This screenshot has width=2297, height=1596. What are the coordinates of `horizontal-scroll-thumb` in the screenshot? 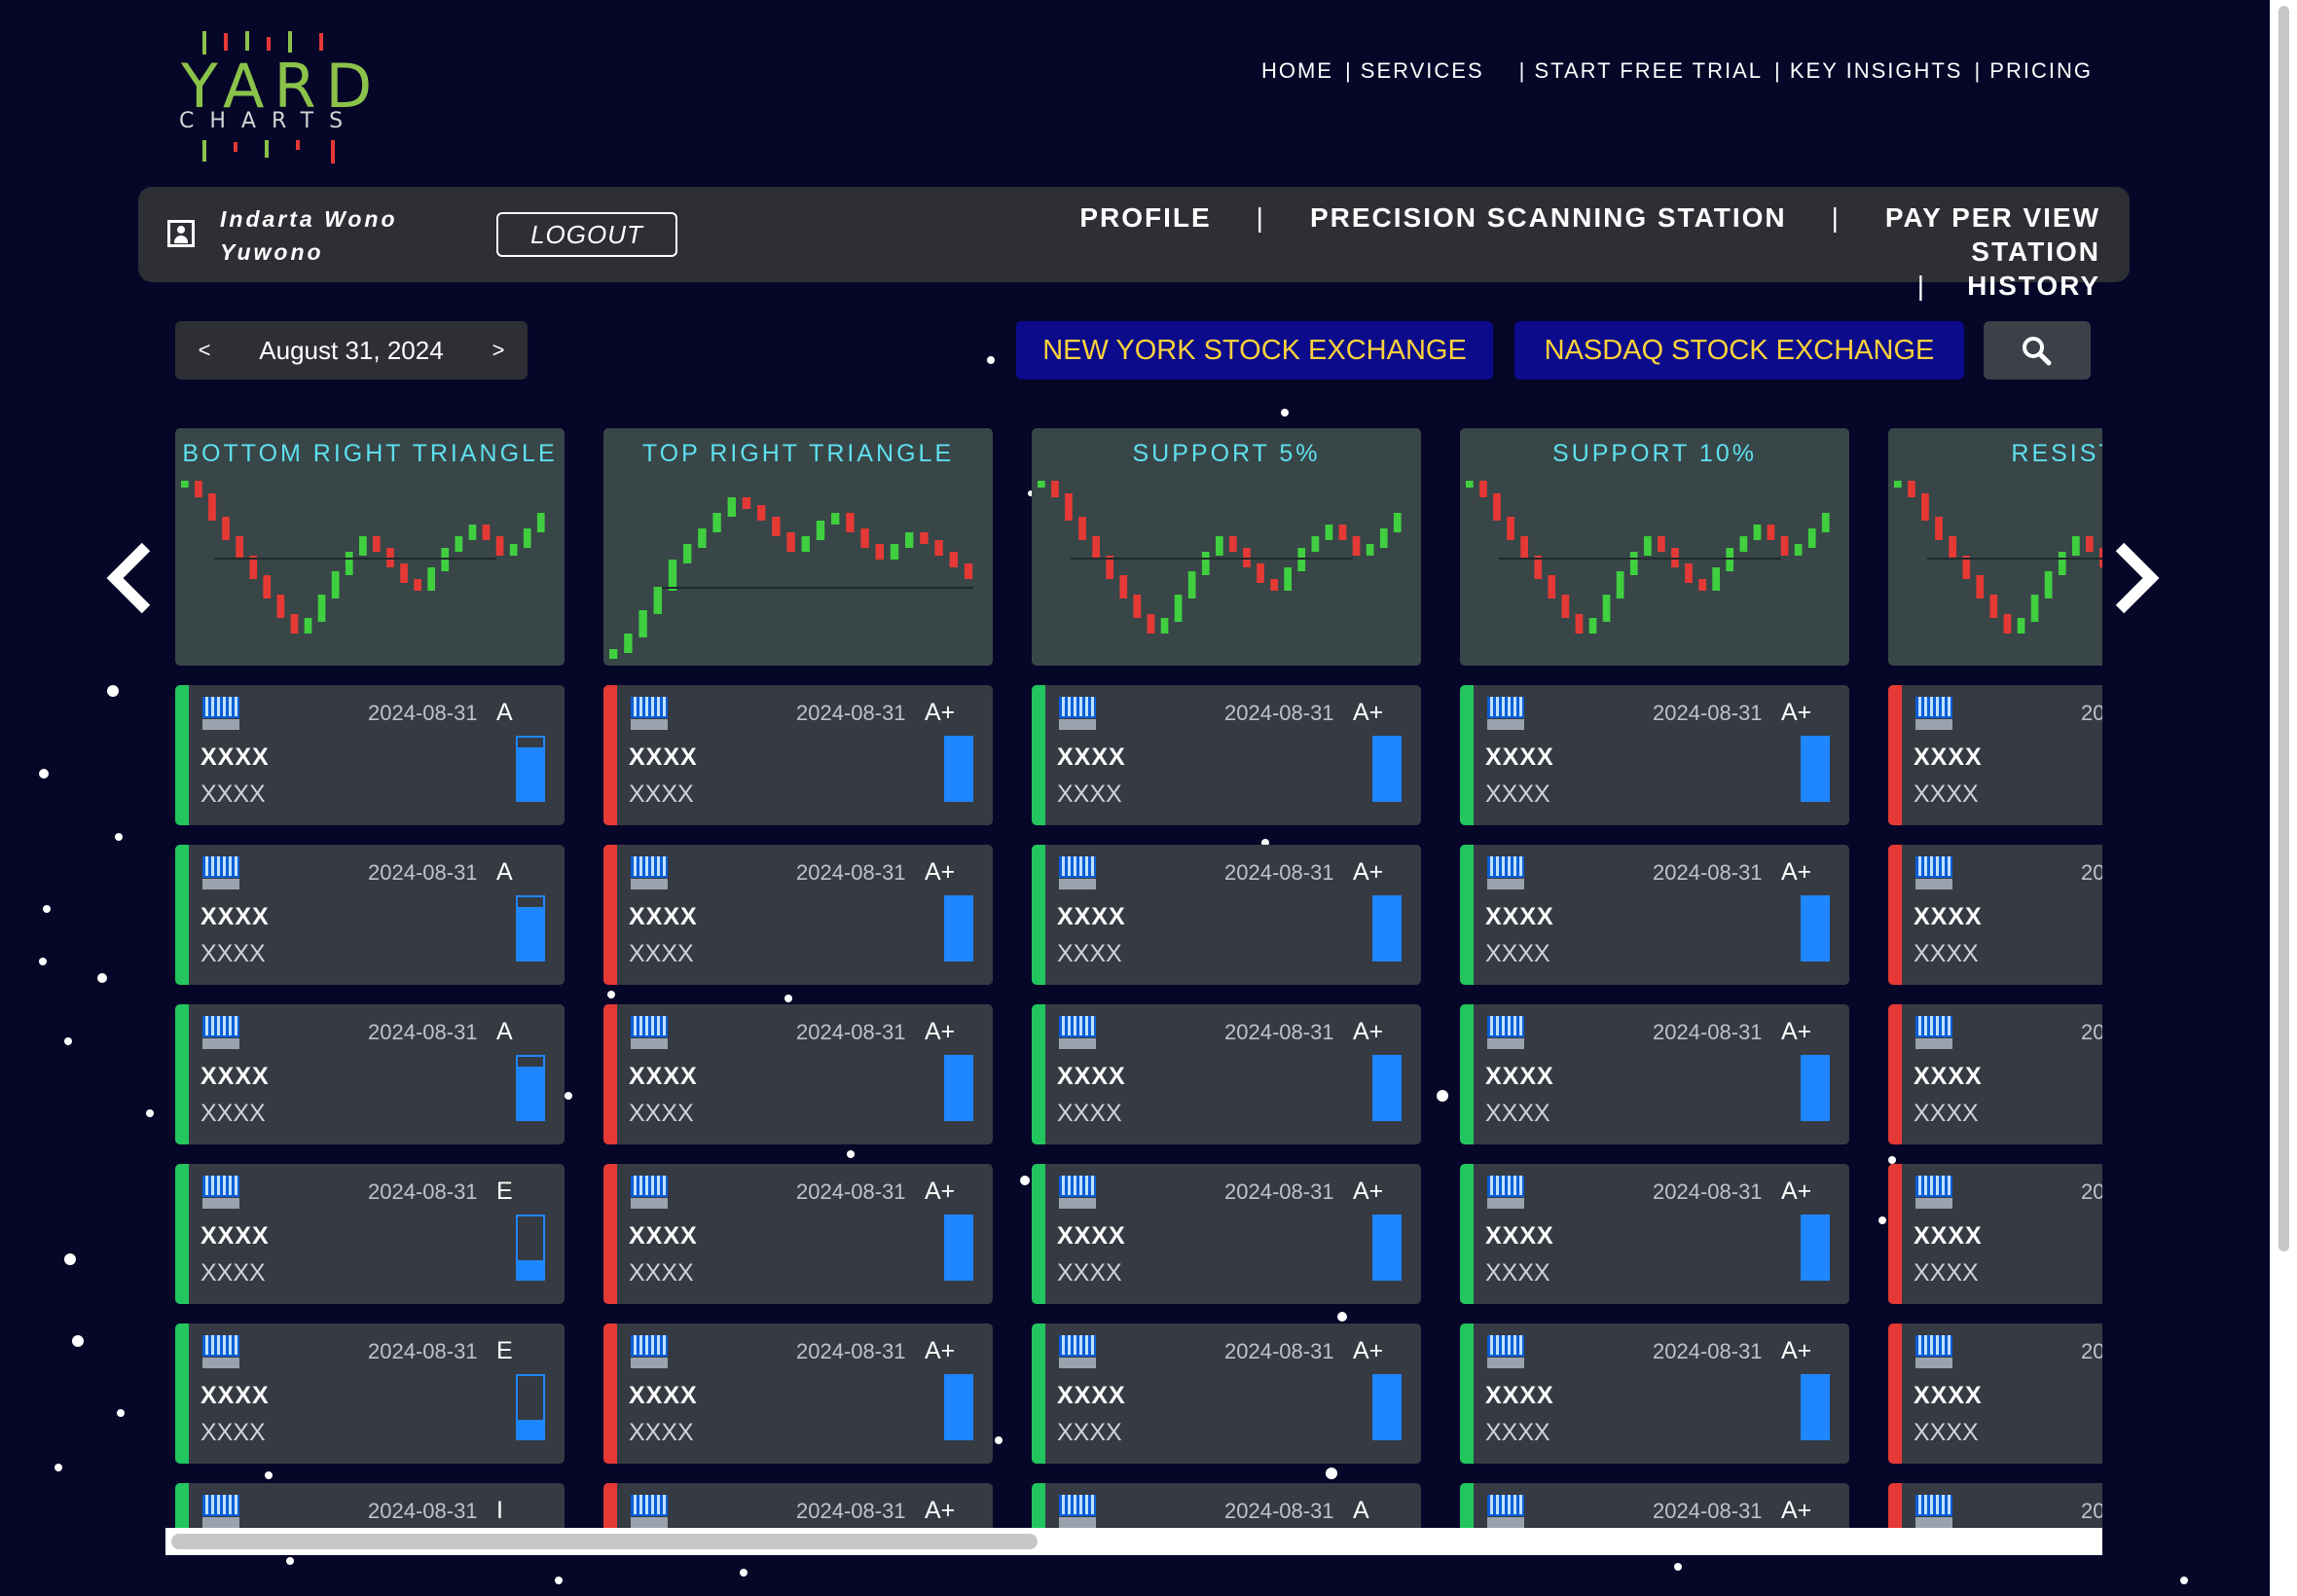 It's located at (604, 1541).